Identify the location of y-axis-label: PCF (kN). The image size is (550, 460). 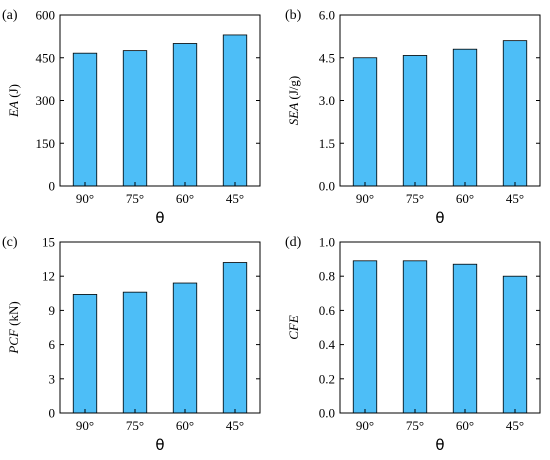
(13, 327).